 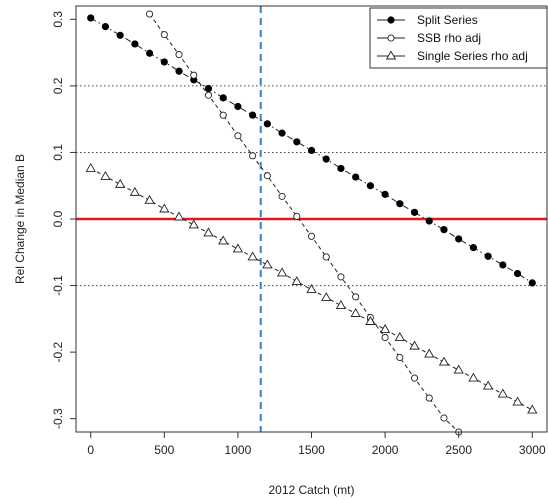 I want to click on x-axis-label: 2012 Catch (mt), so click(x=311, y=490).